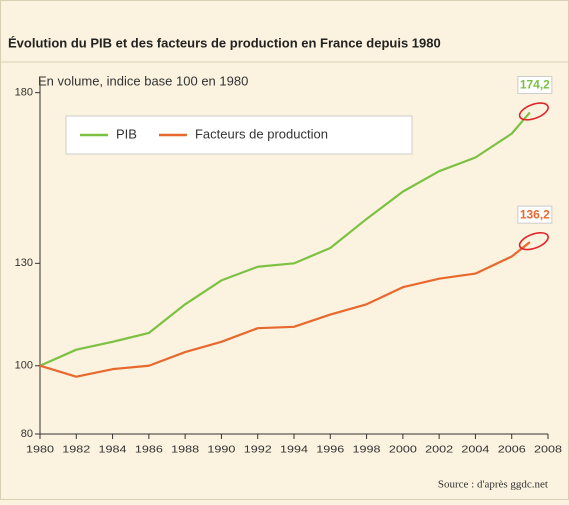 The width and height of the screenshot is (569, 505). What do you see at coordinates (24, 366) in the screenshot?
I see `y-tick-label: 100` at bounding box center [24, 366].